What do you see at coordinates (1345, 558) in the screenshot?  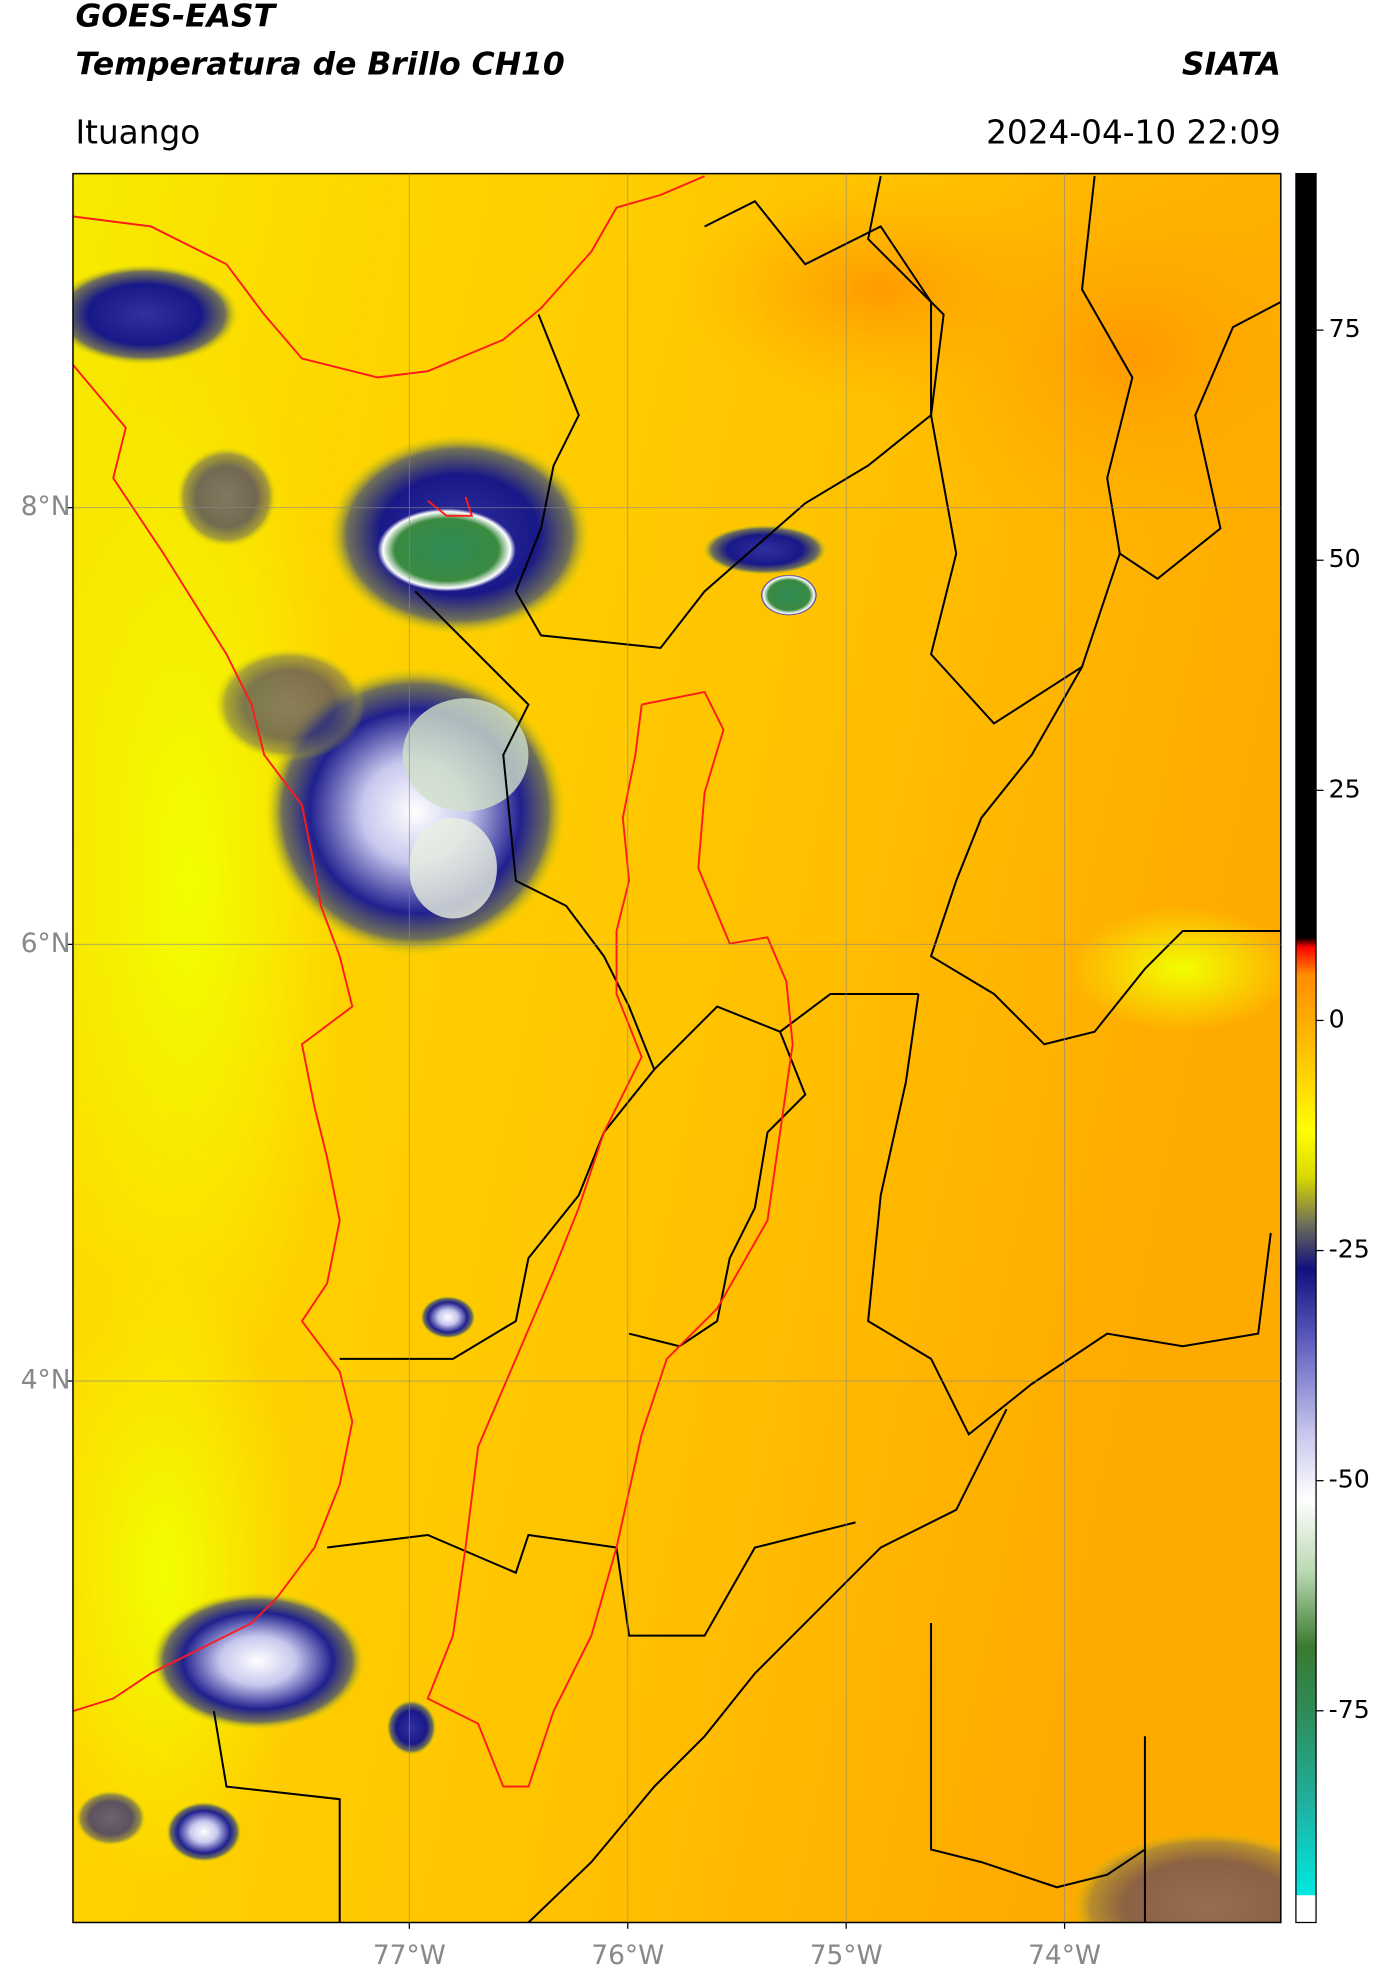 I see `colorbar-tick-label: 50` at bounding box center [1345, 558].